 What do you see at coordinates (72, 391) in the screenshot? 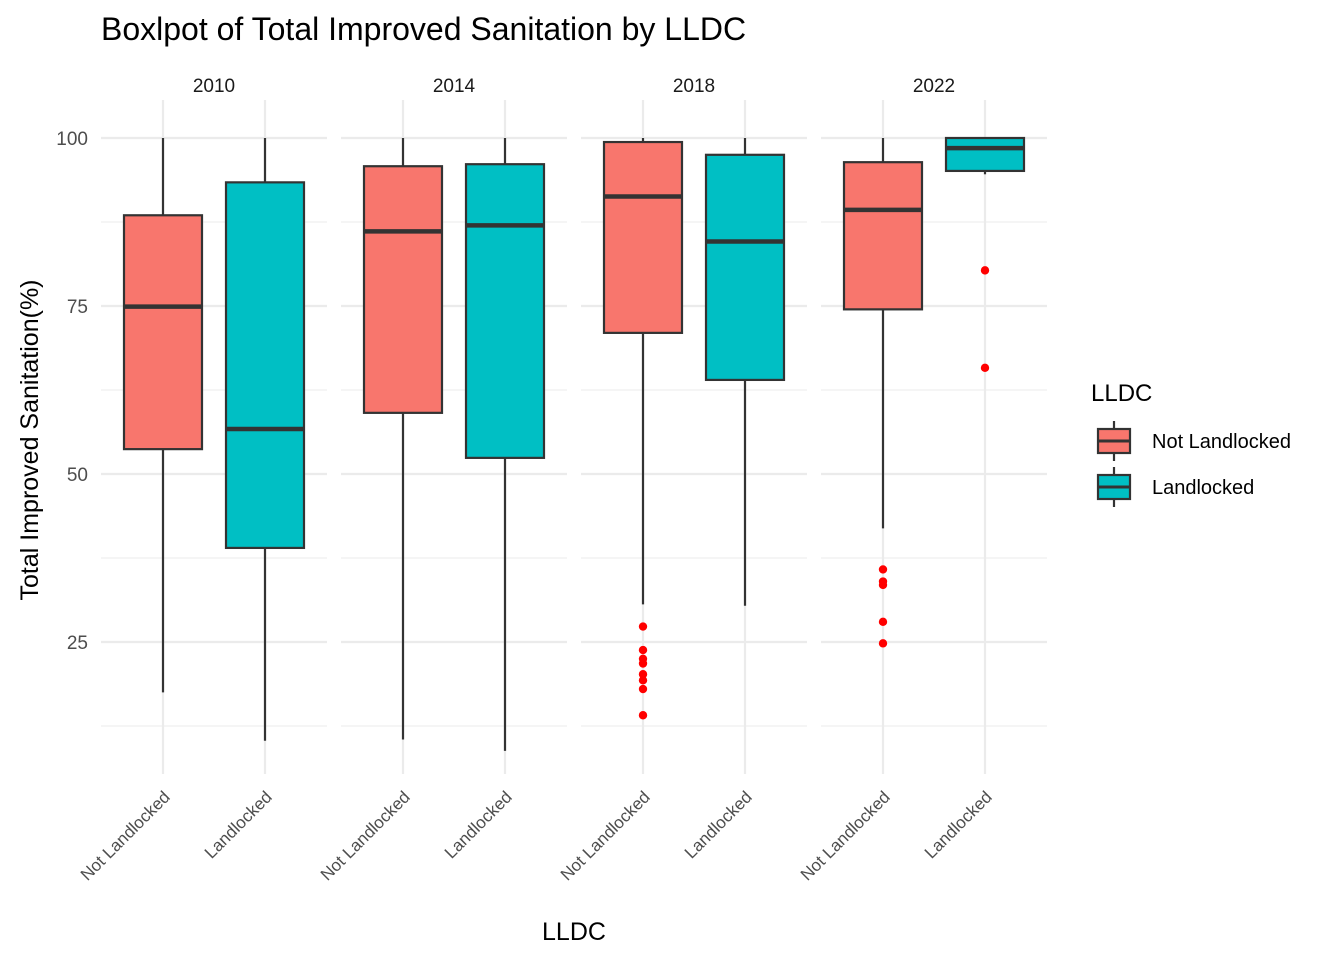
I see `y-axis-ticks: 25 50 75 100` at bounding box center [72, 391].